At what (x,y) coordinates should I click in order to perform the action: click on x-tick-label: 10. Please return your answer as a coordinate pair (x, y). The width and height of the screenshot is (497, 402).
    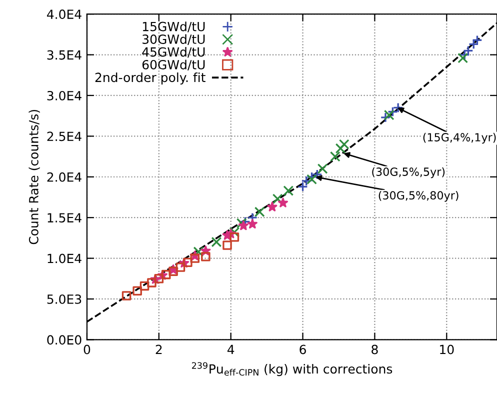
    Looking at the image, I should click on (447, 349).